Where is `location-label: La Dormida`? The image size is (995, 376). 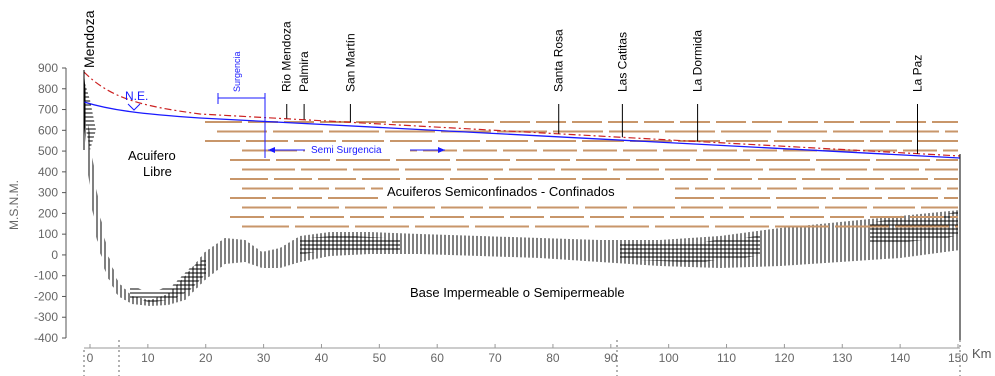
location-label: La Dormida is located at coordinates (698, 61).